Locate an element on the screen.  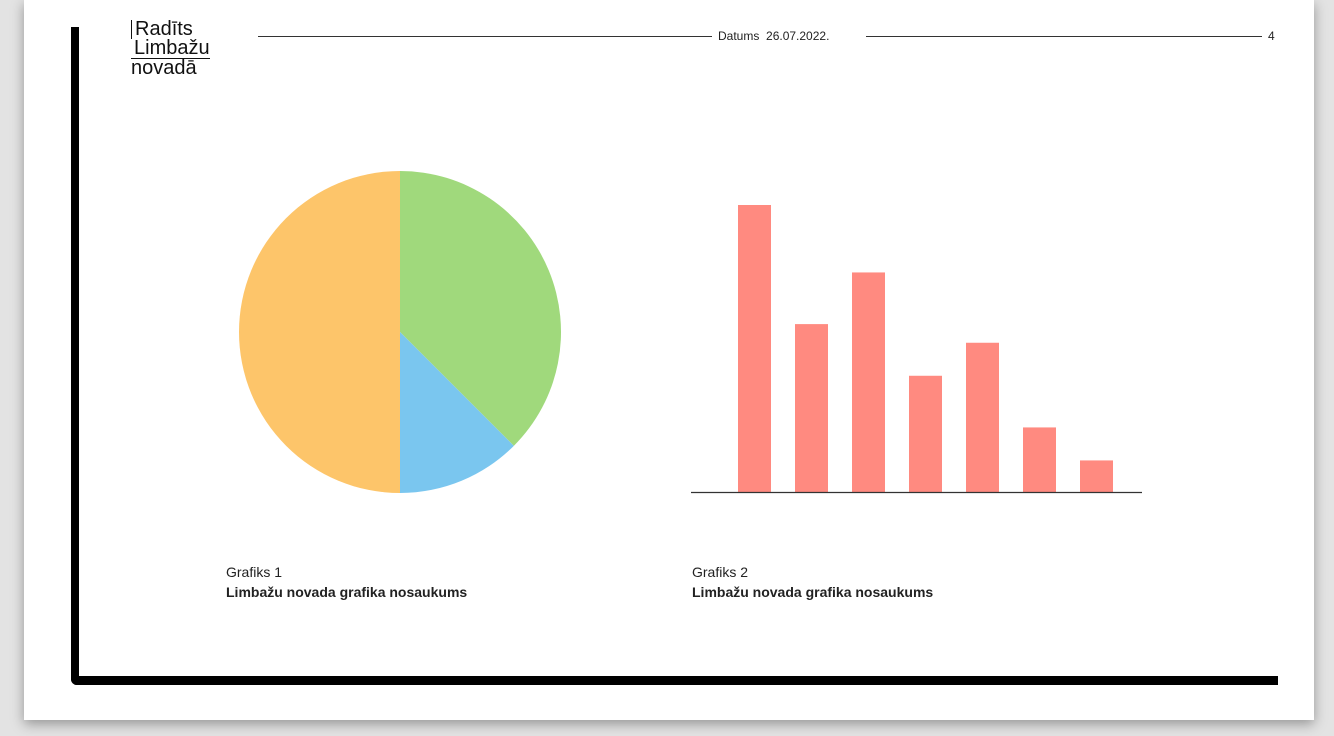
page-number: 4 is located at coordinates (1271, 36).